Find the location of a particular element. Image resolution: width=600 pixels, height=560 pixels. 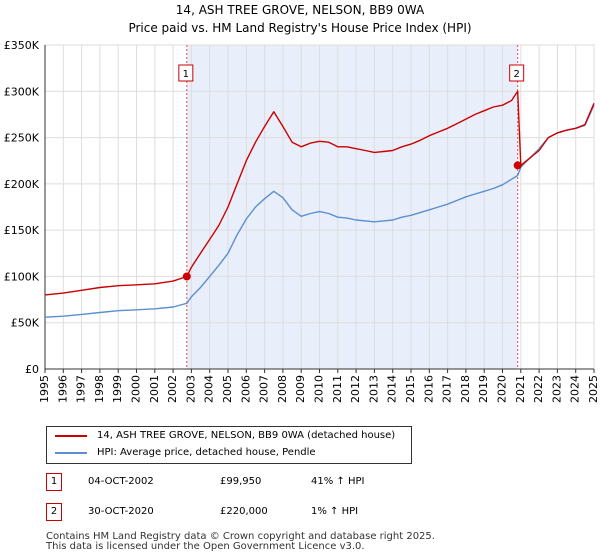

x-tick-label: 2001 is located at coordinates (154, 389).